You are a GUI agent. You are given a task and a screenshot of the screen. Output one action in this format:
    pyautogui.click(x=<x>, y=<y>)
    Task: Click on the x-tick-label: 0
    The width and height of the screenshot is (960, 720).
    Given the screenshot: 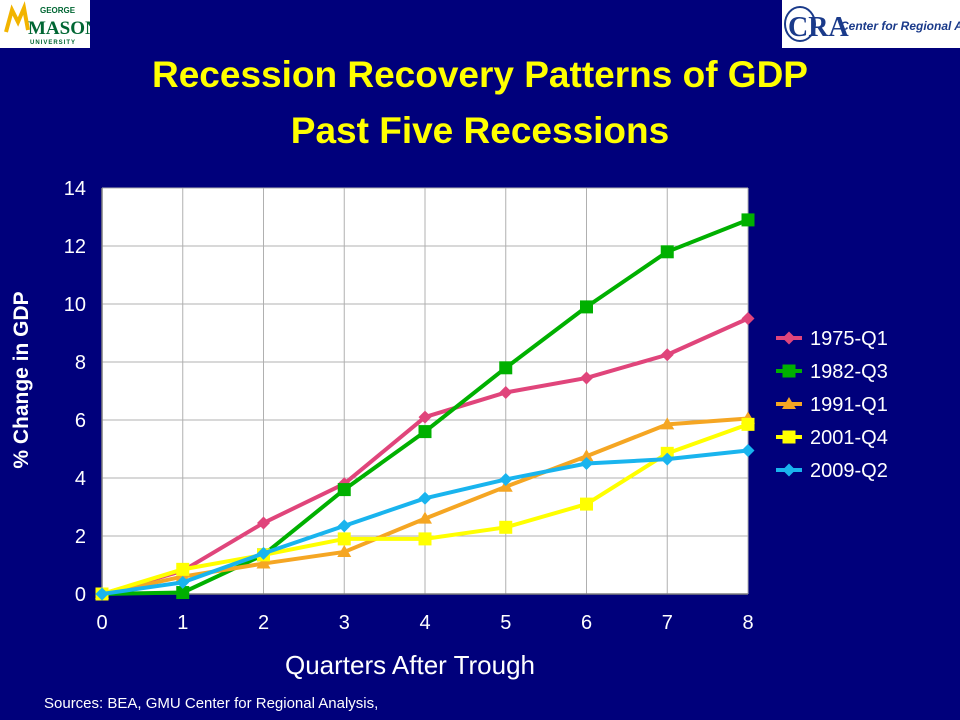 What is the action you would take?
    pyautogui.click(x=101, y=623)
    